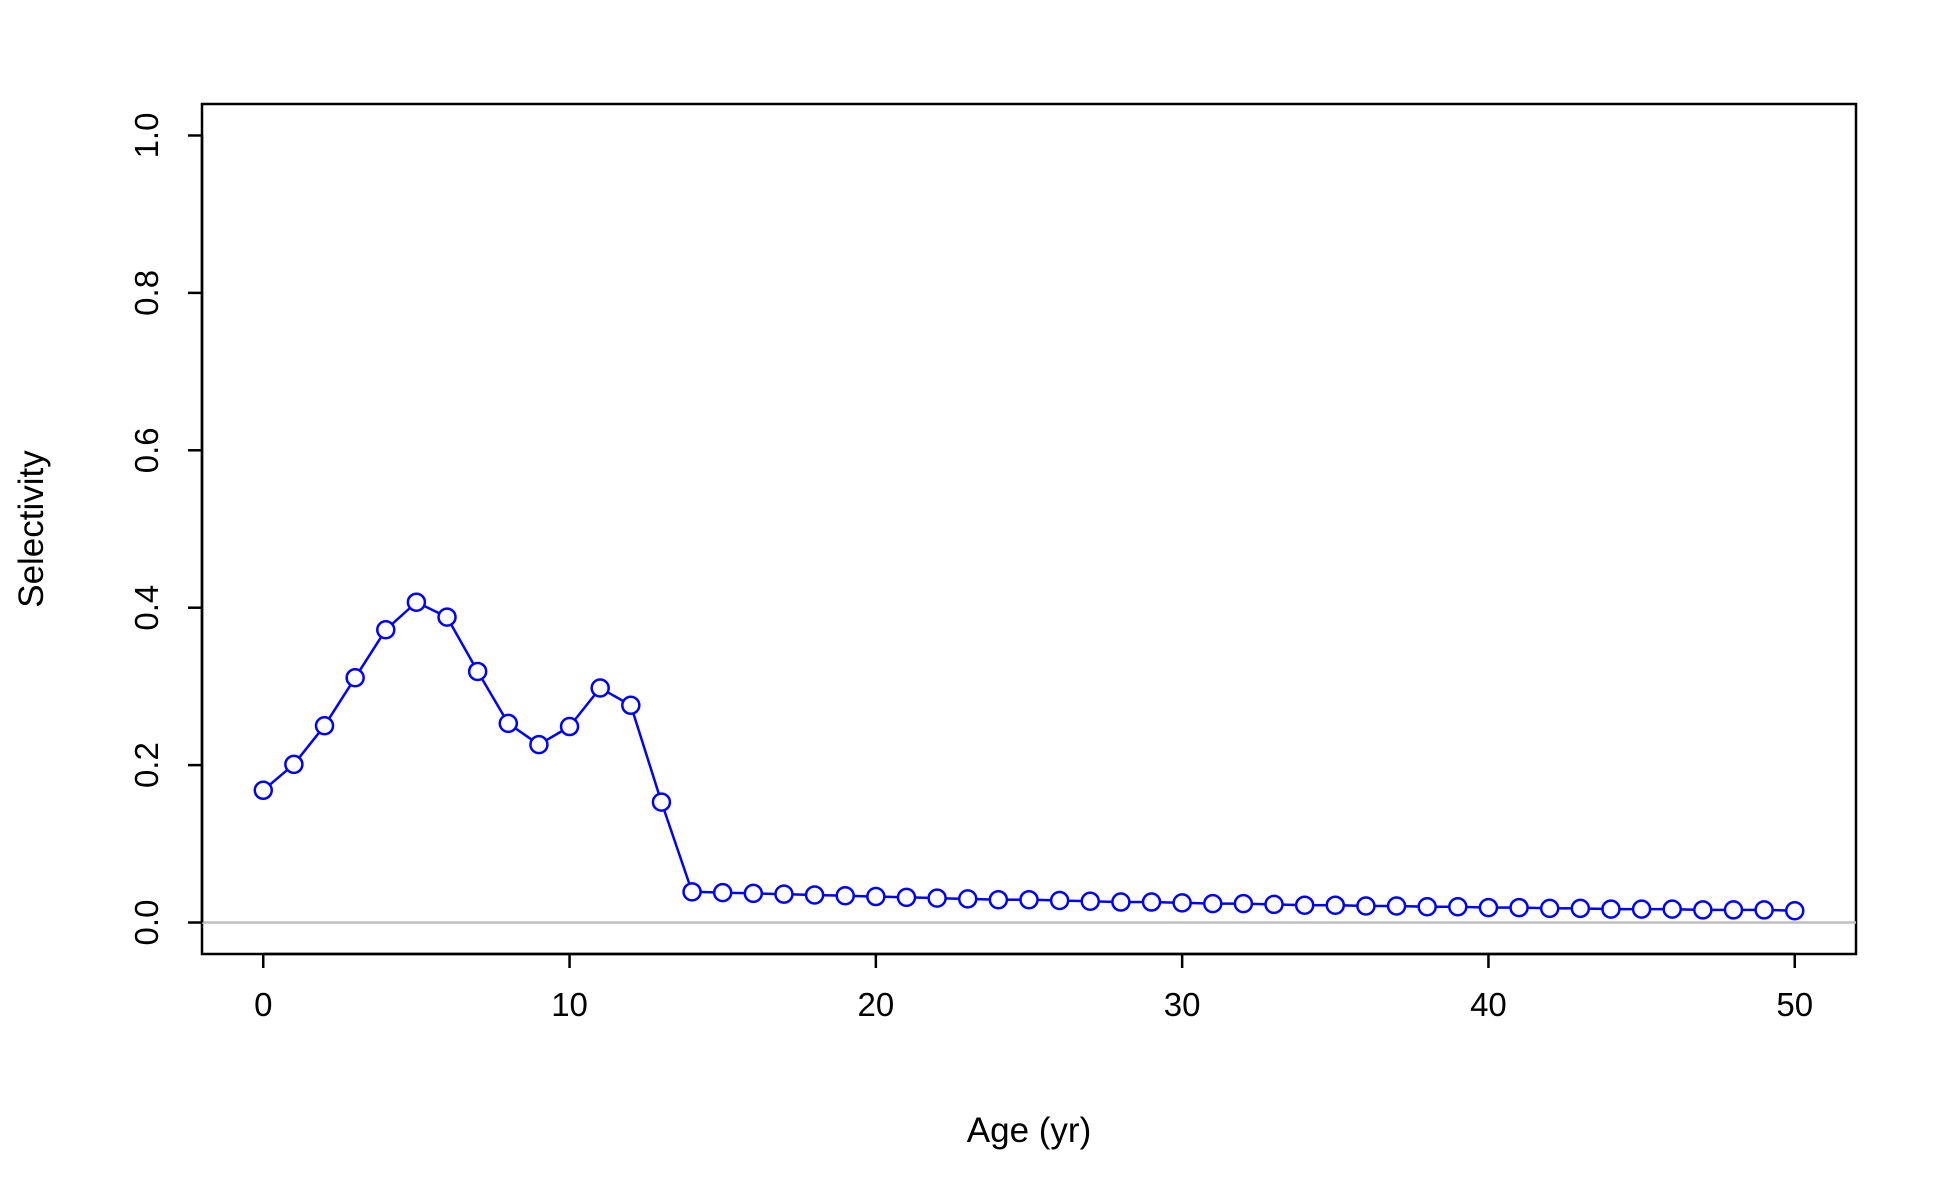 The image size is (1950, 1200). Describe the element at coordinates (1182, 1004) in the screenshot. I see `x-tick-label: 30` at that location.